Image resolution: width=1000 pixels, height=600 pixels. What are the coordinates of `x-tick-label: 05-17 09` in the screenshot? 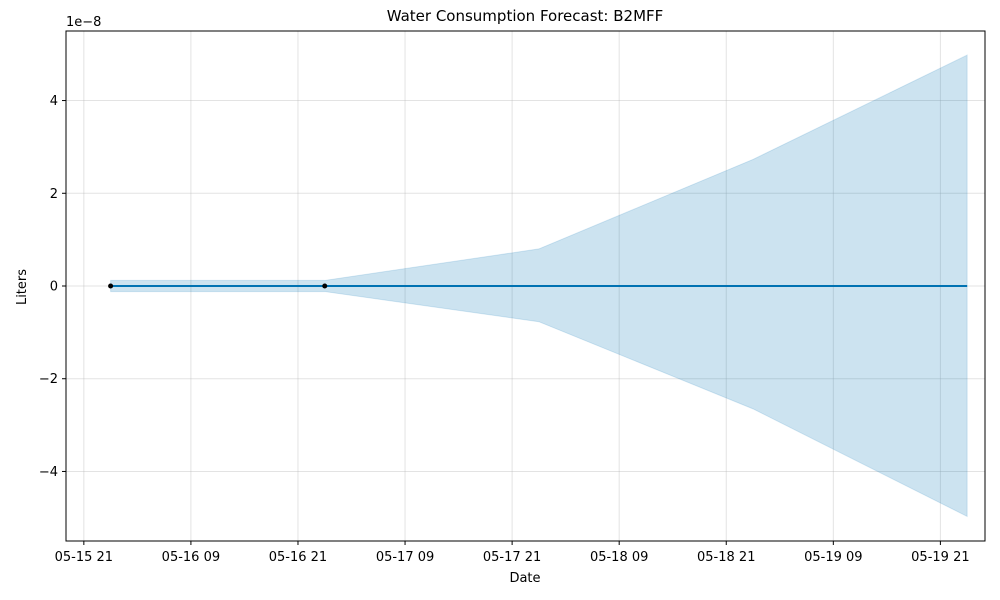 It's located at (405, 557).